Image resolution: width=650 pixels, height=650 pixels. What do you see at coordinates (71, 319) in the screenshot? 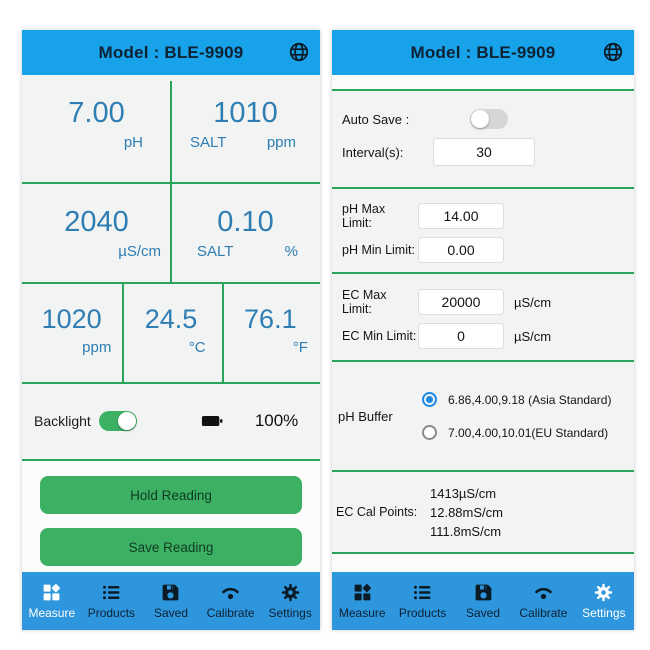
I see `tds-value: 1020` at bounding box center [71, 319].